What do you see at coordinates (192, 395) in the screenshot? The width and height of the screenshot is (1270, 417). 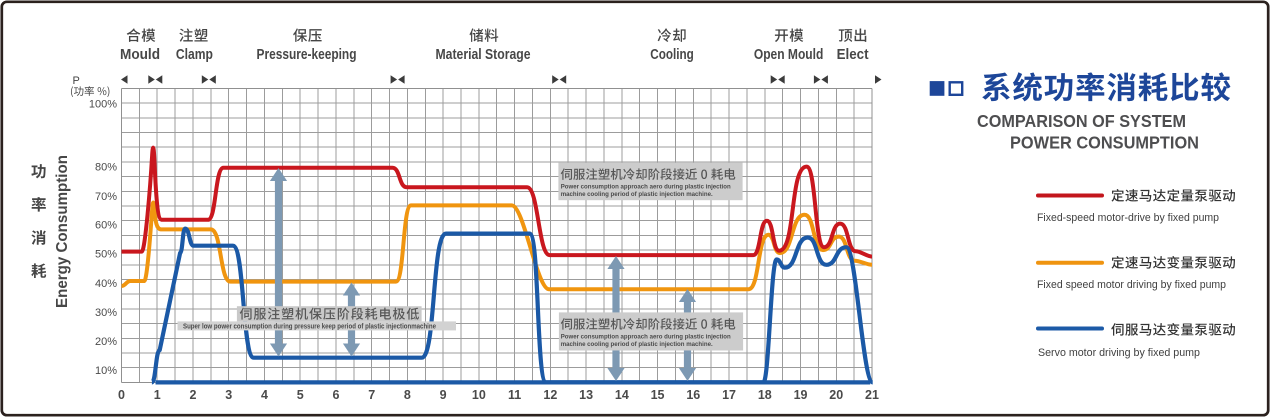 I see `svg-text: 2` at bounding box center [192, 395].